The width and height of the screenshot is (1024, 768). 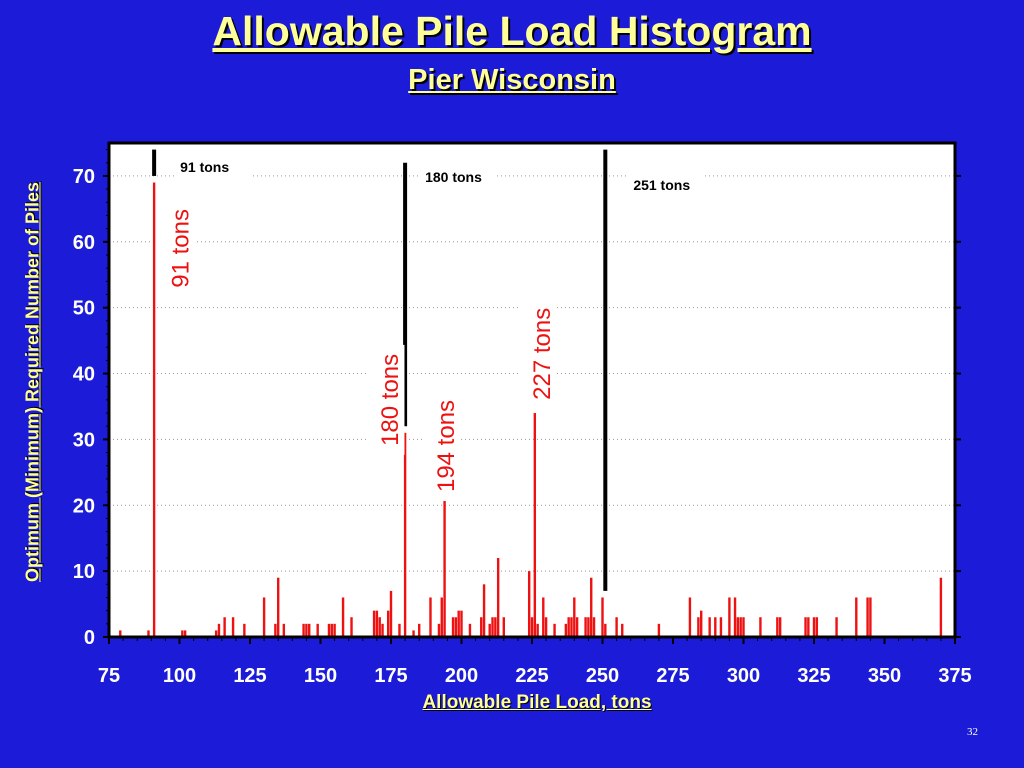 I want to click on marker-label: 251 tons, so click(x=661, y=185).